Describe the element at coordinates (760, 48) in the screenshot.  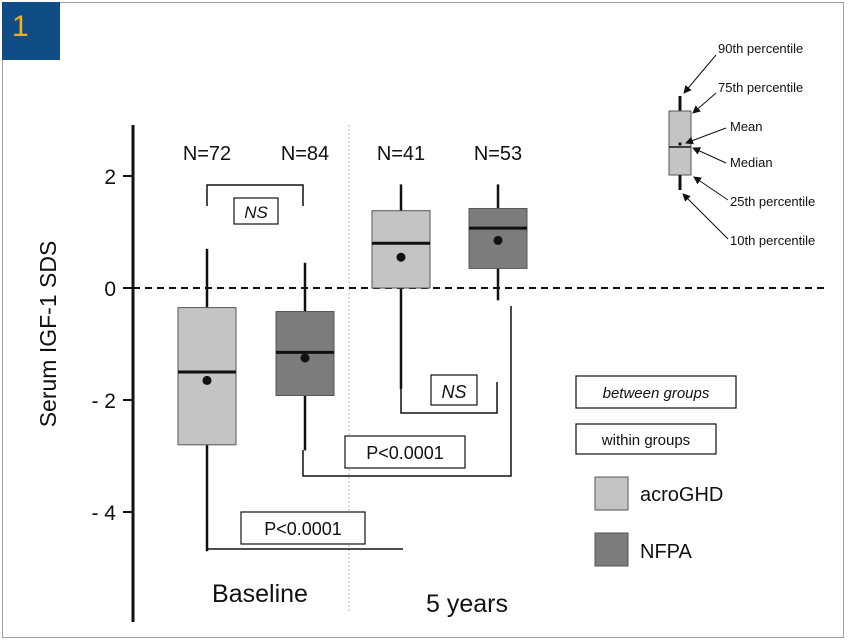
I see `key-label-p90: 90th percentile` at that location.